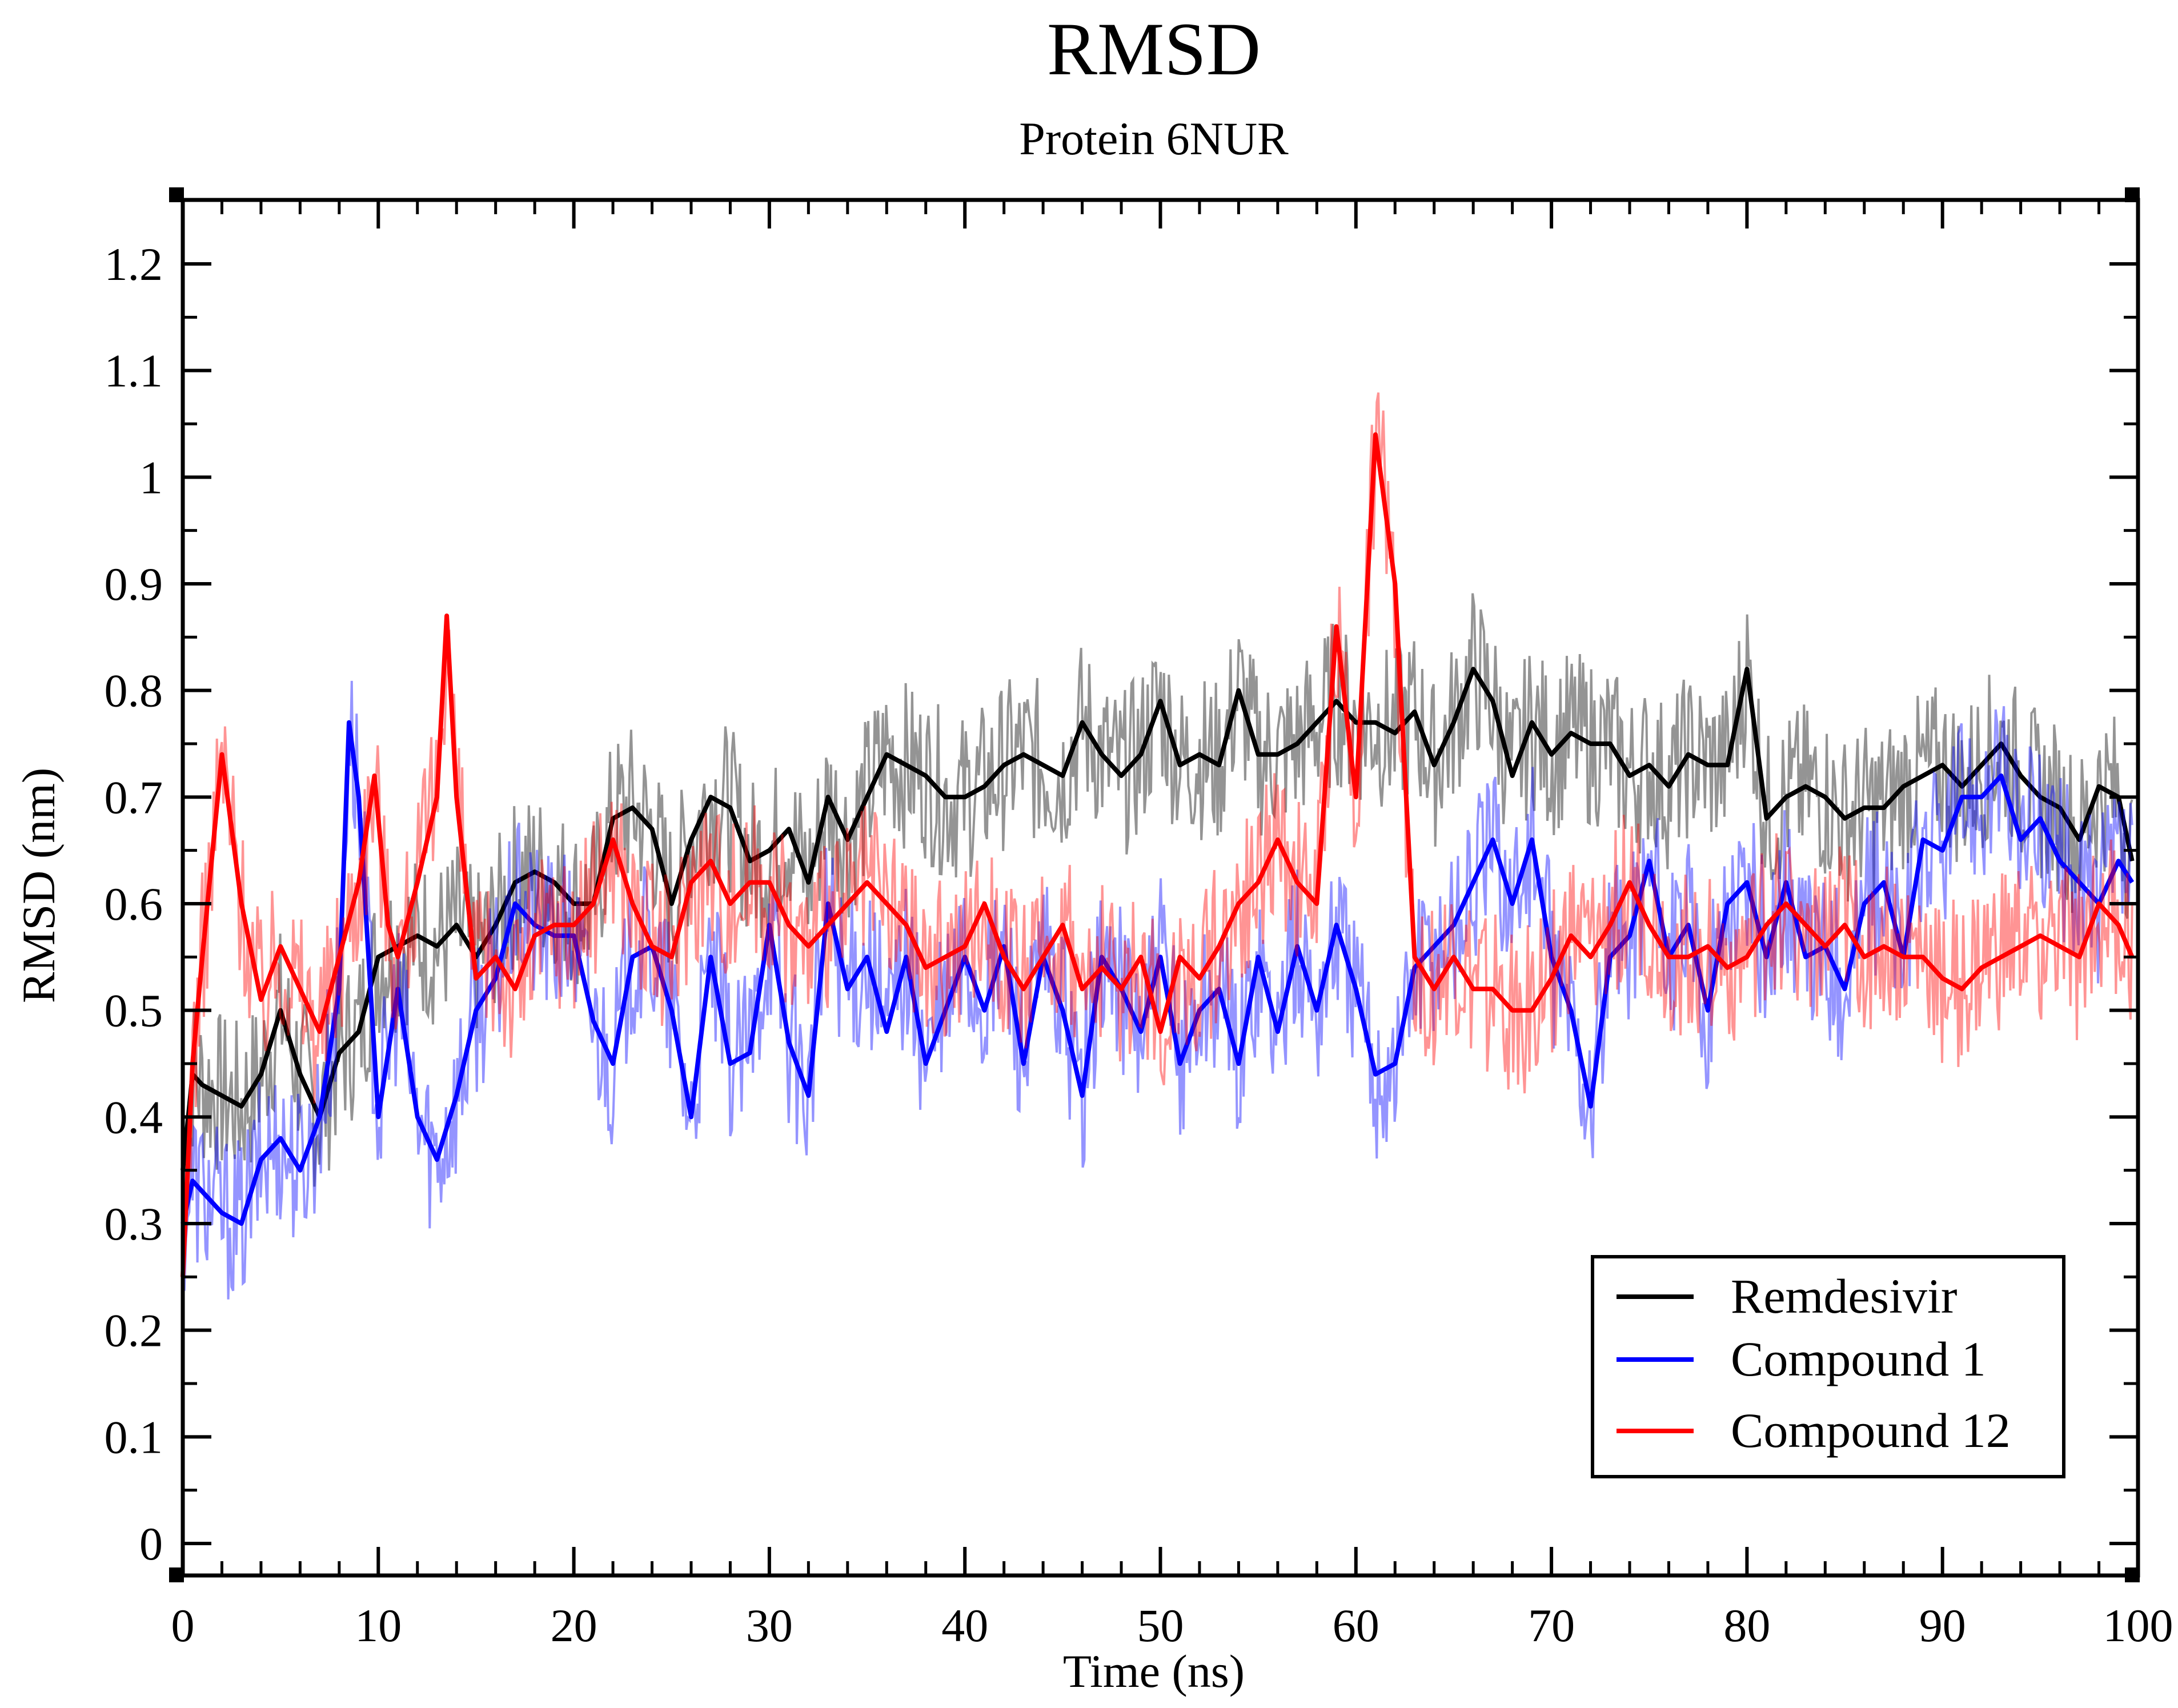 Image resolution: width=2178 pixels, height=1708 pixels. I want to click on x-tick-label: 0, so click(183, 1625).